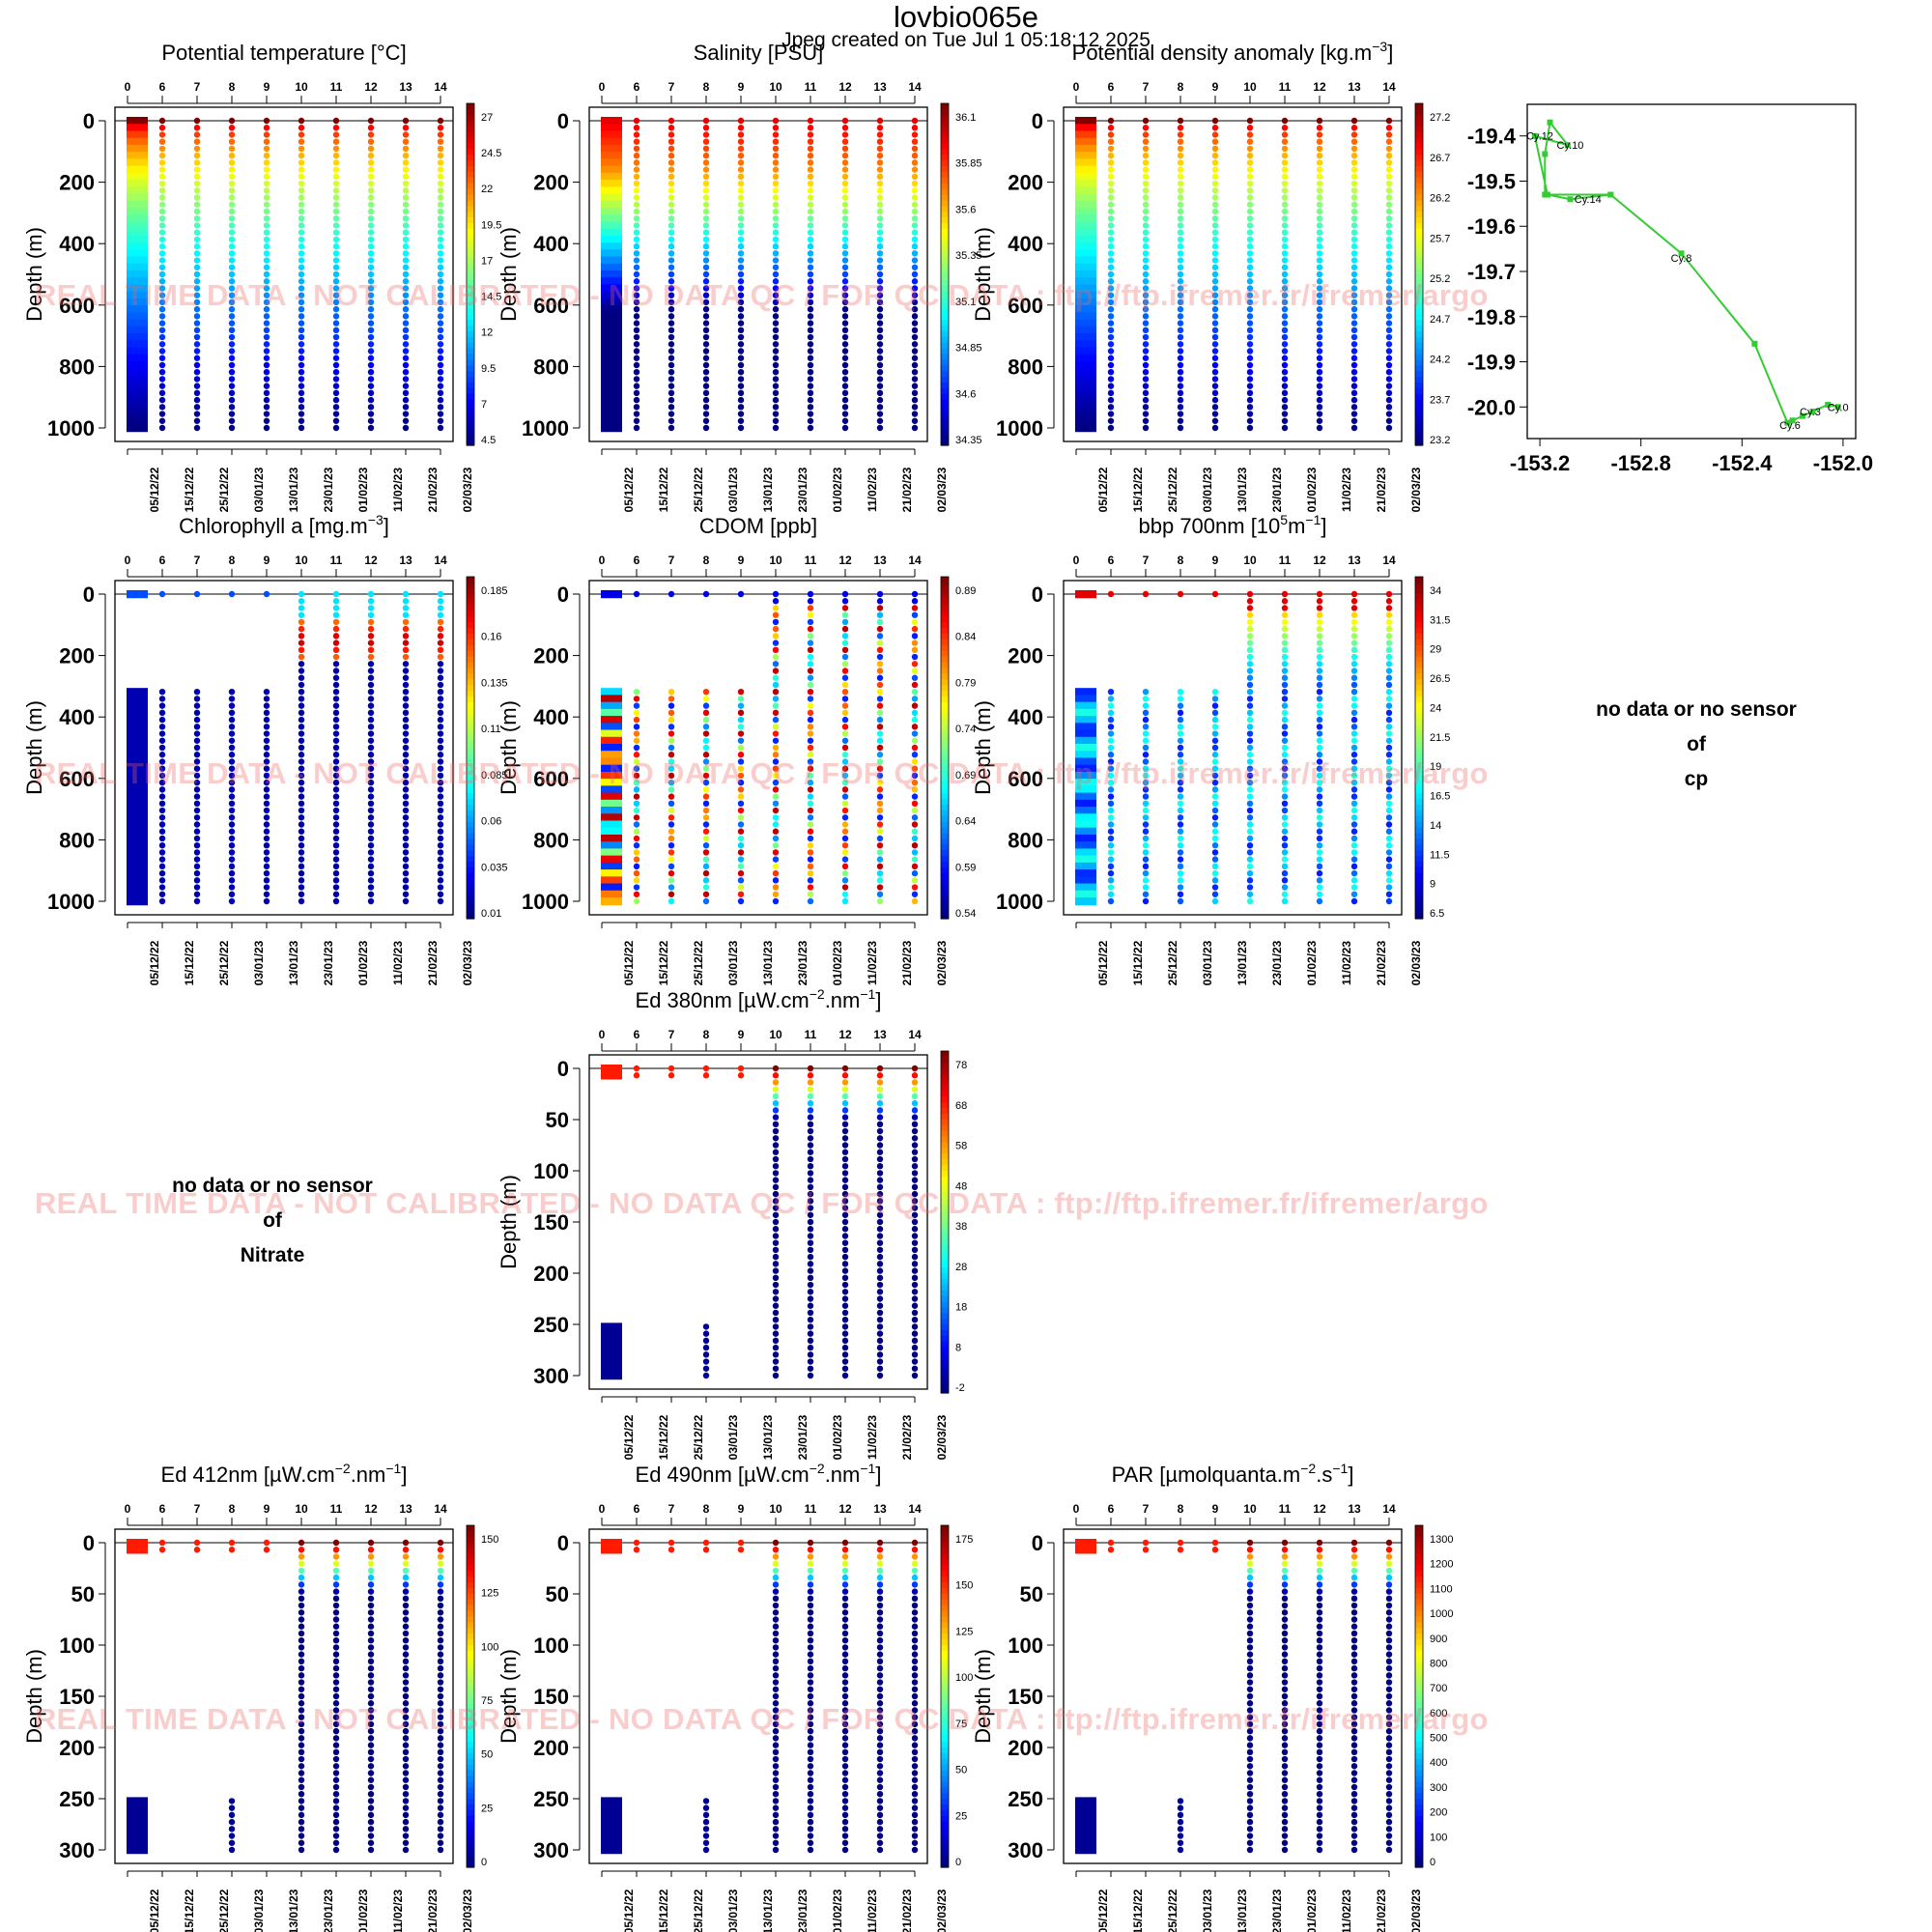 This screenshot has width=1932, height=1932. I want to click on y-tick-label: 250, so click(77, 1799).